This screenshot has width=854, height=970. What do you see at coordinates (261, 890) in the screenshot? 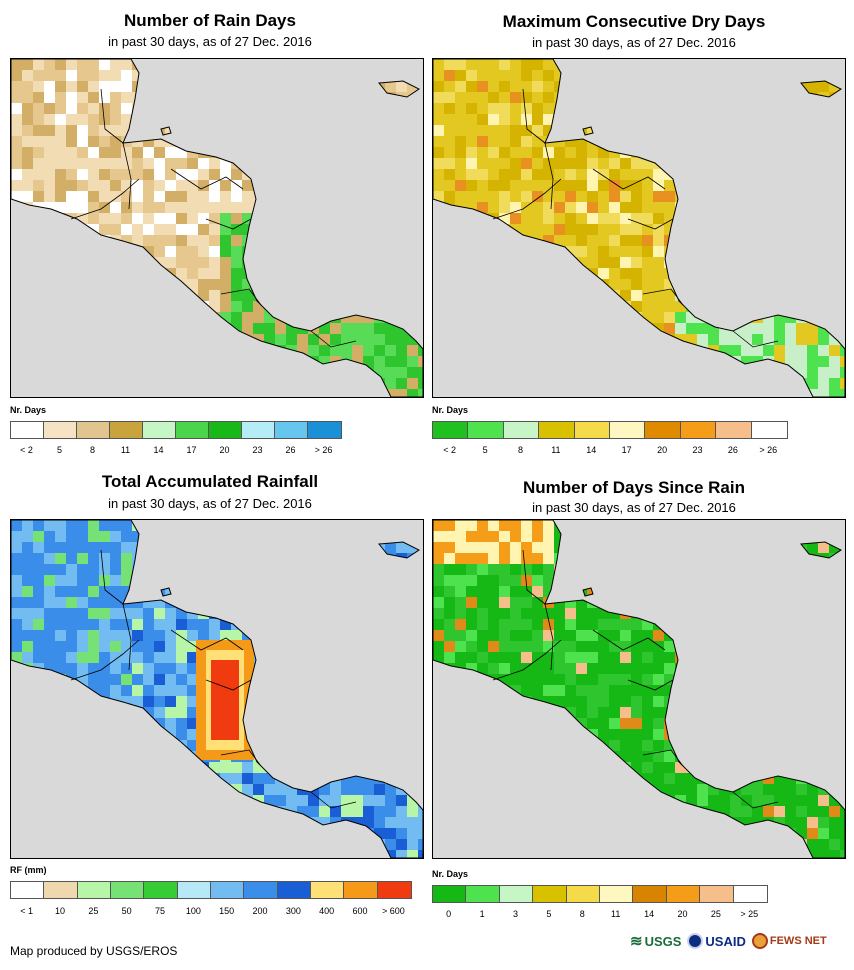
I see `legend-swatch` at bounding box center [261, 890].